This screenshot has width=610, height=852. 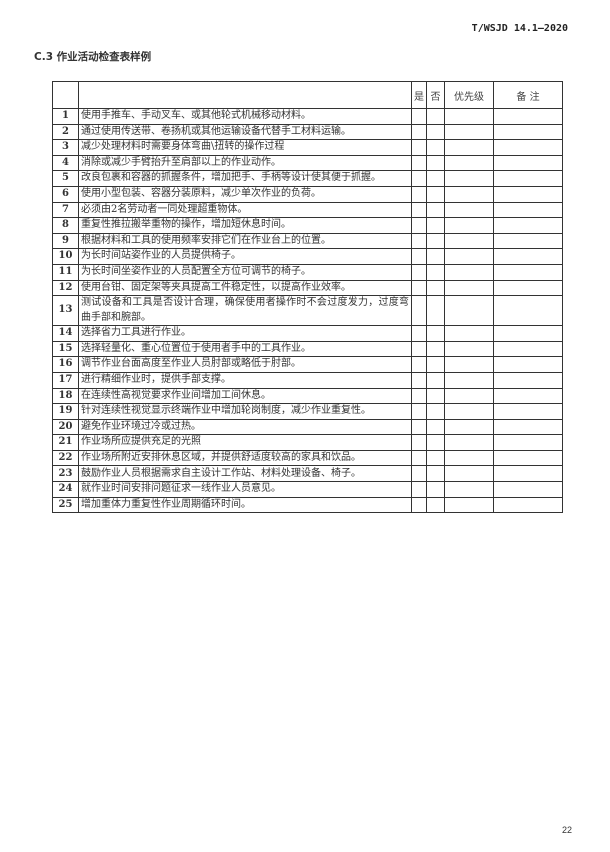 I want to click on table-row: 5 改良包裹和容器的抓握条件，增加把手、手柄等设计使其便于抓握。, so click(x=307, y=178).